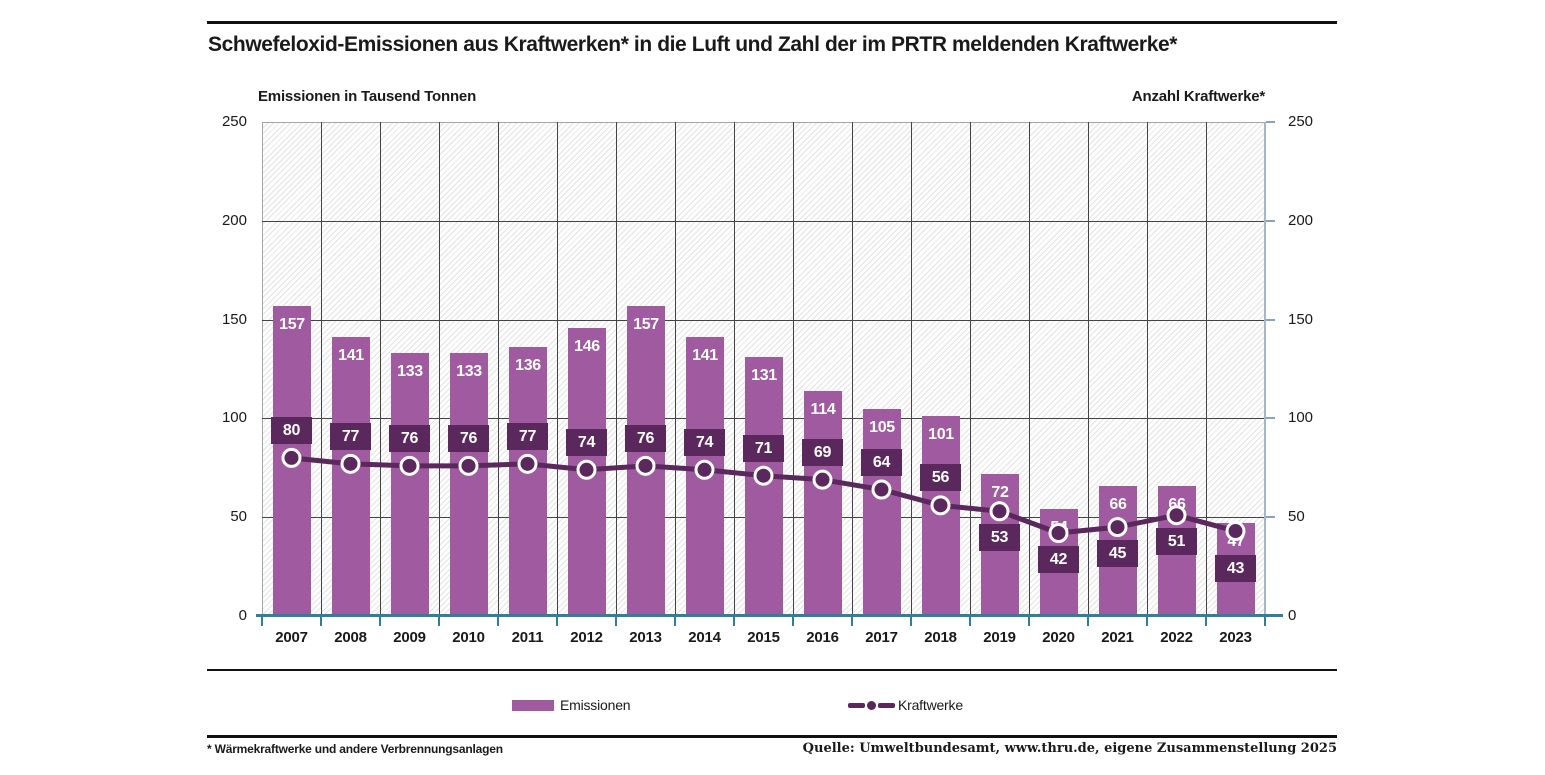 This screenshot has height=775, width=1545. I want to click on emissions-value-label: 101, so click(941, 434).